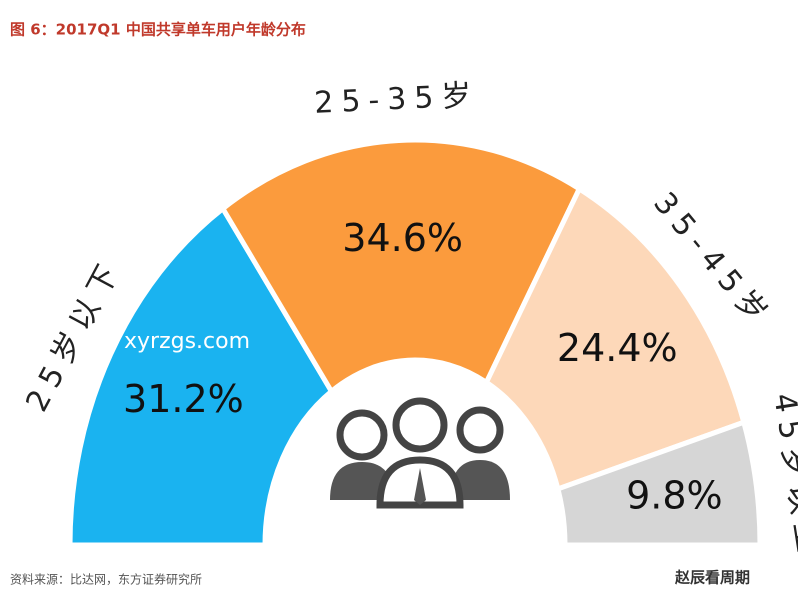 The image size is (798, 597). I want to click on value-label: 31.2%, so click(183, 399).